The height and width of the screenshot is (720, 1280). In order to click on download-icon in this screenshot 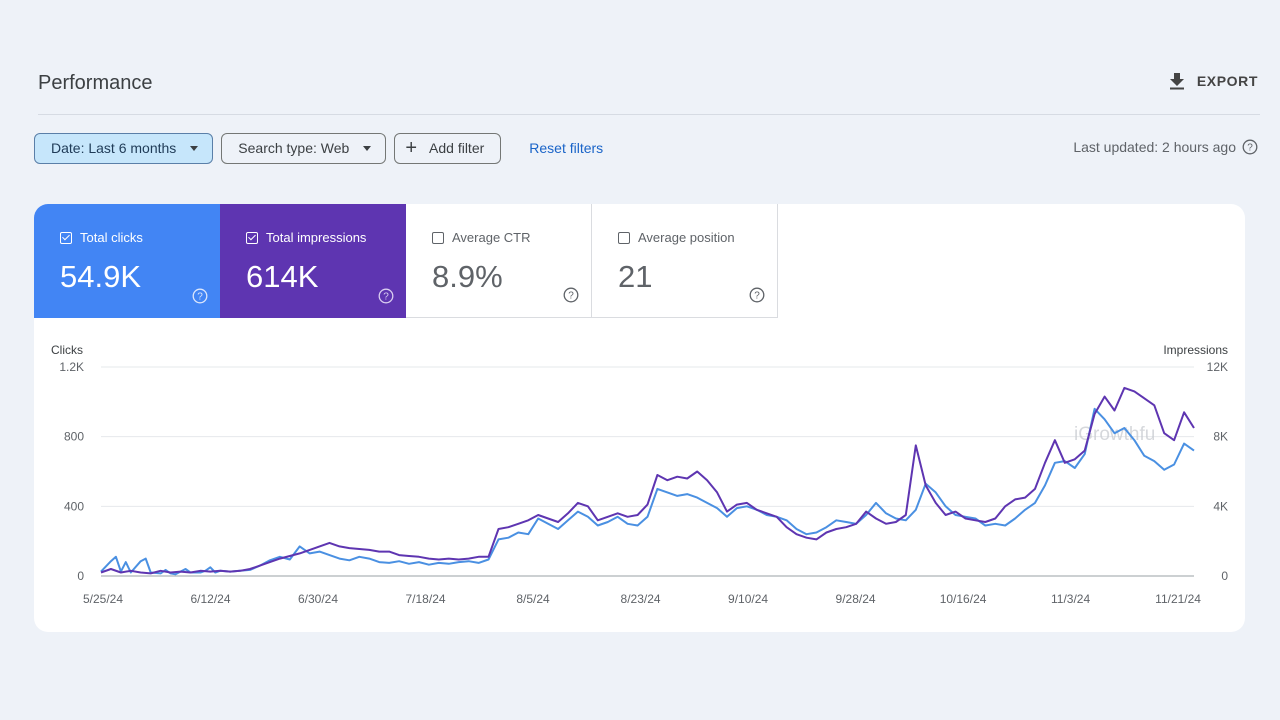, I will do `click(1176, 81)`.